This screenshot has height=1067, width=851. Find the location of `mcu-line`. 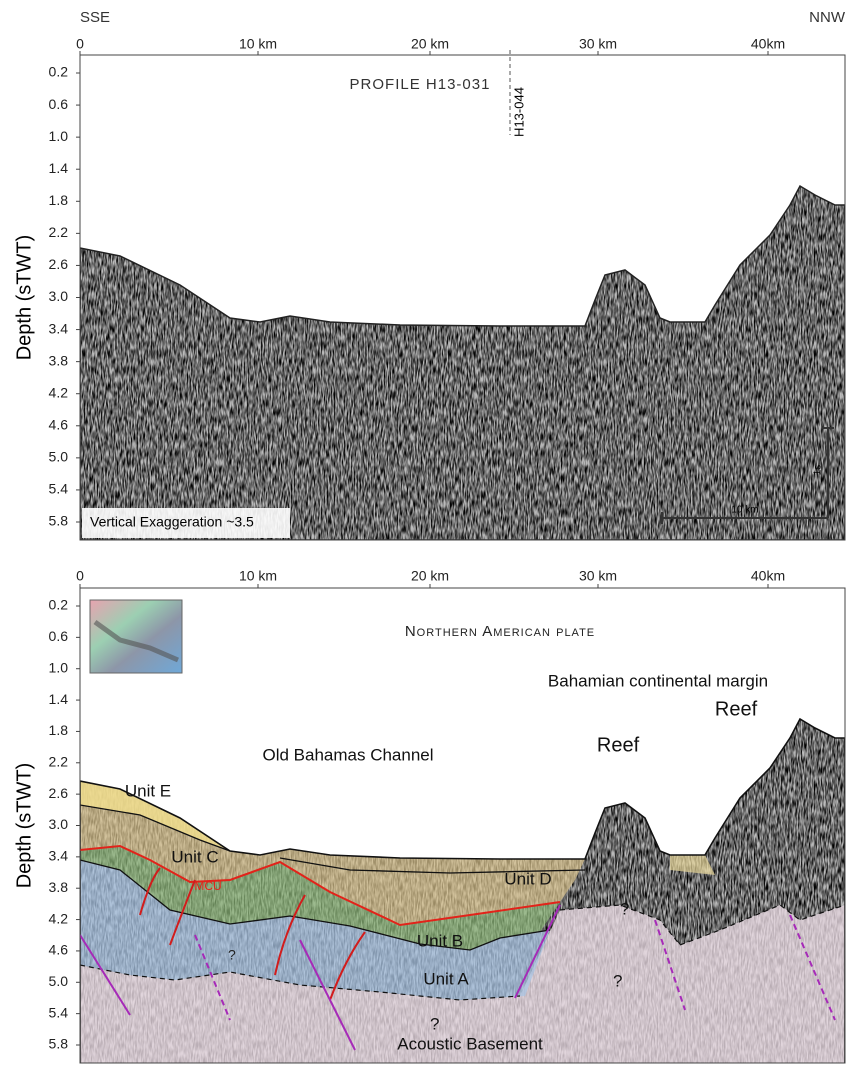

mcu-line is located at coordinates (320, 885).